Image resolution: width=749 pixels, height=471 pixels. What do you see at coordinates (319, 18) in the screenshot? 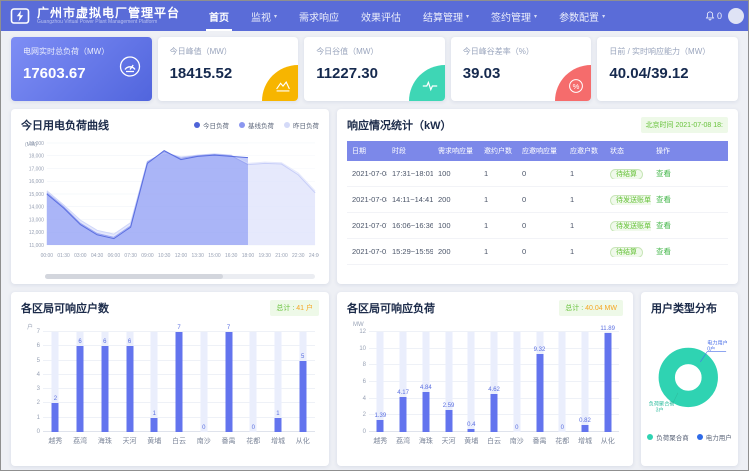
I see `nav-item: 需求响应` at bounding box center [319, 18].